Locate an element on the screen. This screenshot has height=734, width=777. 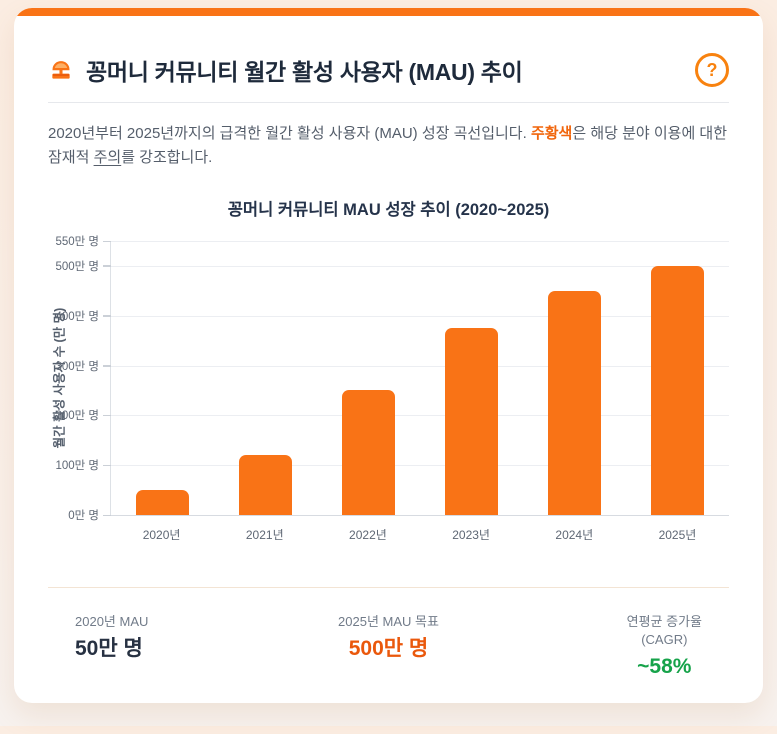
stats-divider is located at coordinates (388, 587).